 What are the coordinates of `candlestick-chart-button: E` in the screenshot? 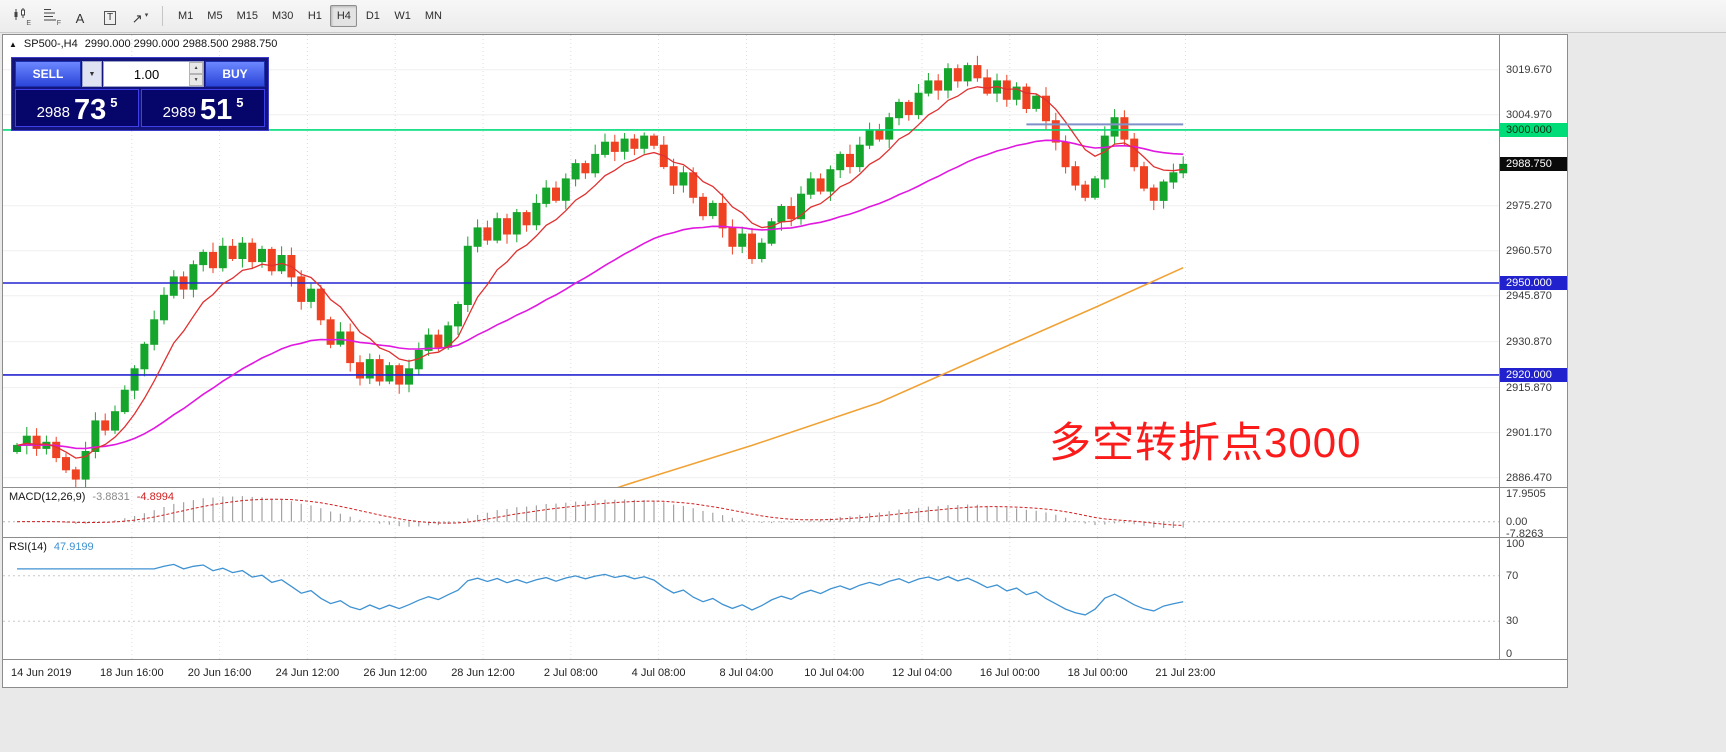 It's located at (20, 16).